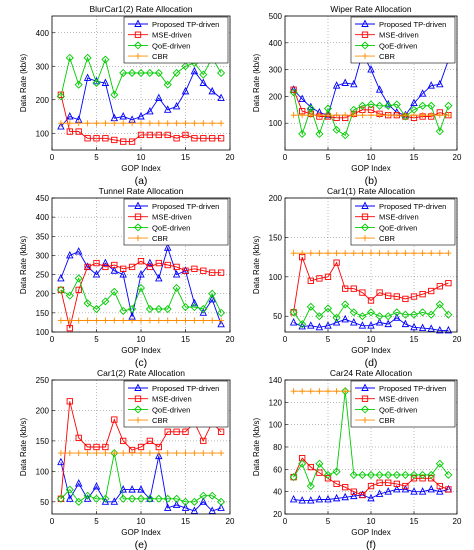  I want to click on x-tick-label: 20, so click(457, 157).